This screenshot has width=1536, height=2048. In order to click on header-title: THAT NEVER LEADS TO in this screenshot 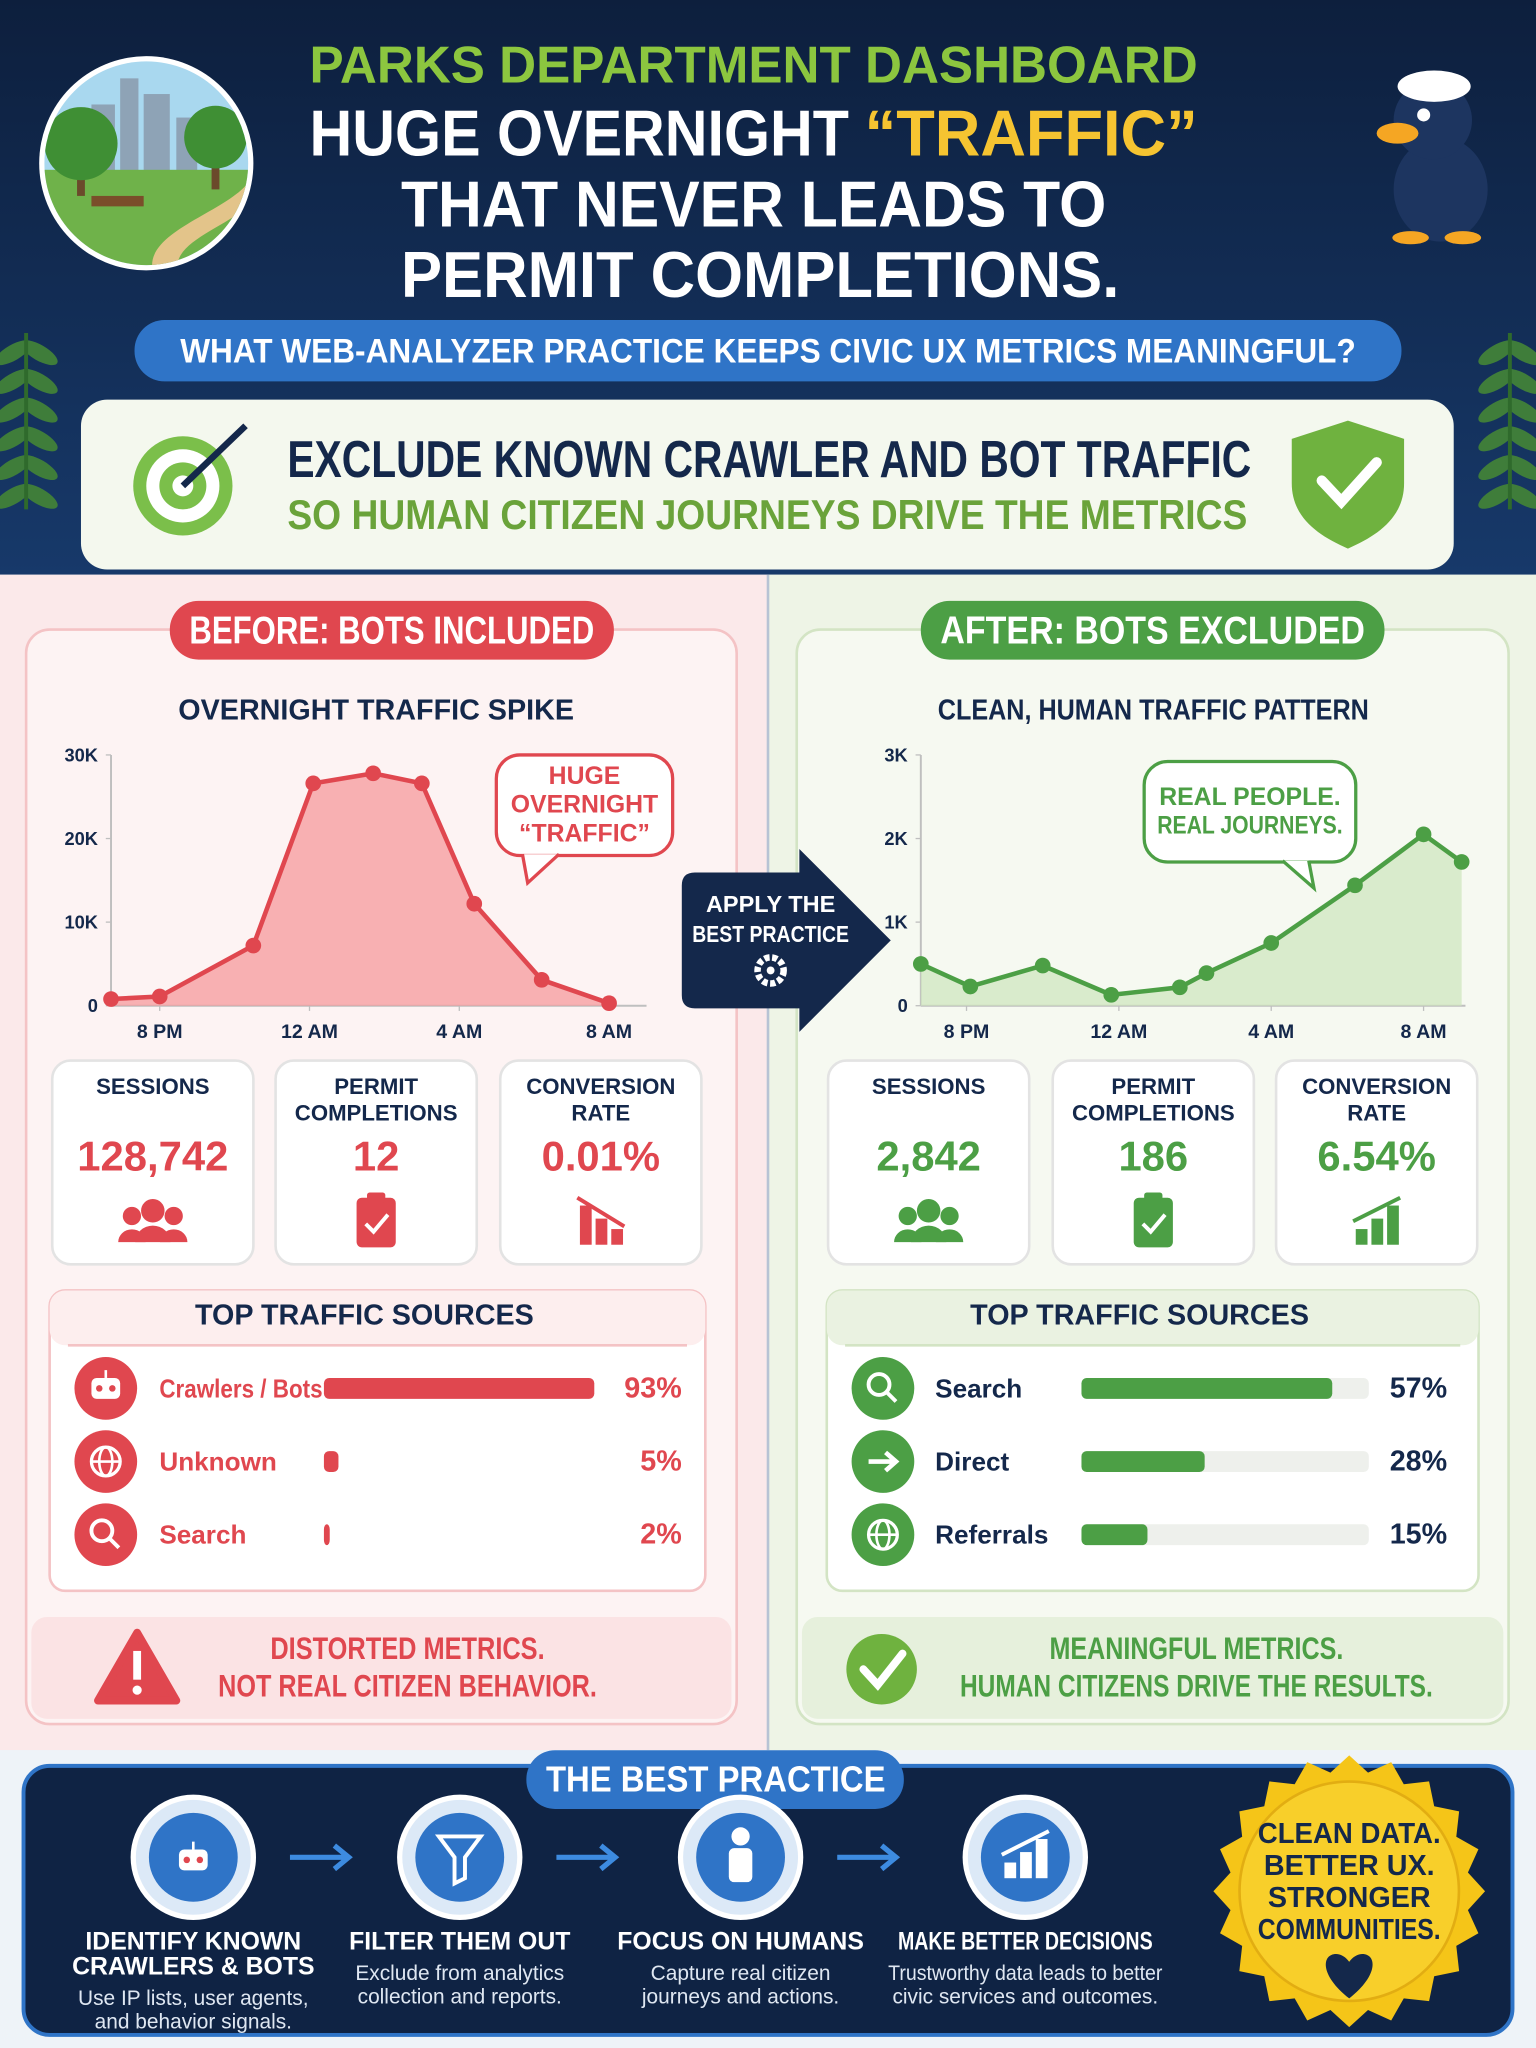, I will do `click(753, 203)`.